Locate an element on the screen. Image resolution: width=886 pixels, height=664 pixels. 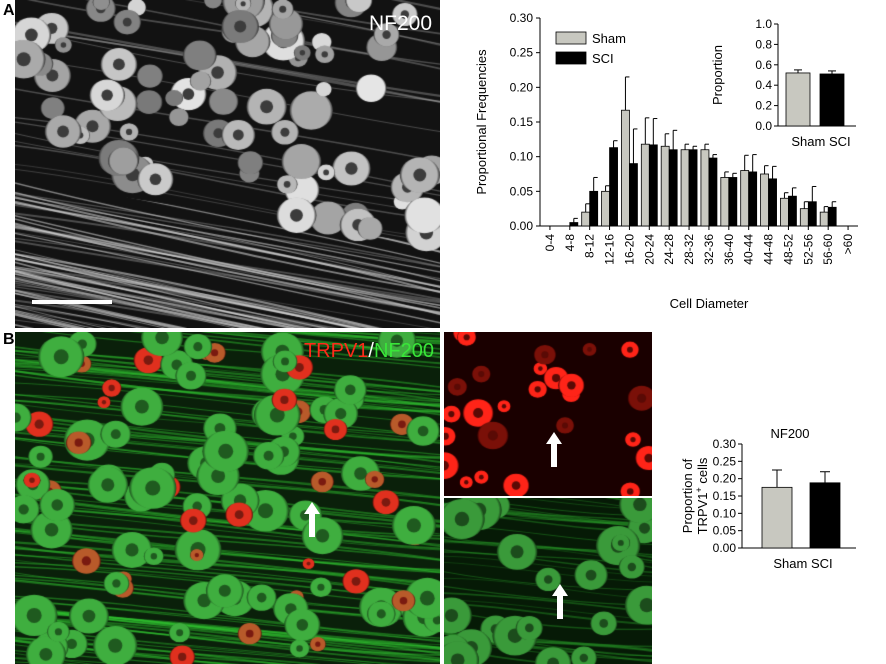
histogram-x-tick-label: 32-36 is located at coordinates (709, 249).